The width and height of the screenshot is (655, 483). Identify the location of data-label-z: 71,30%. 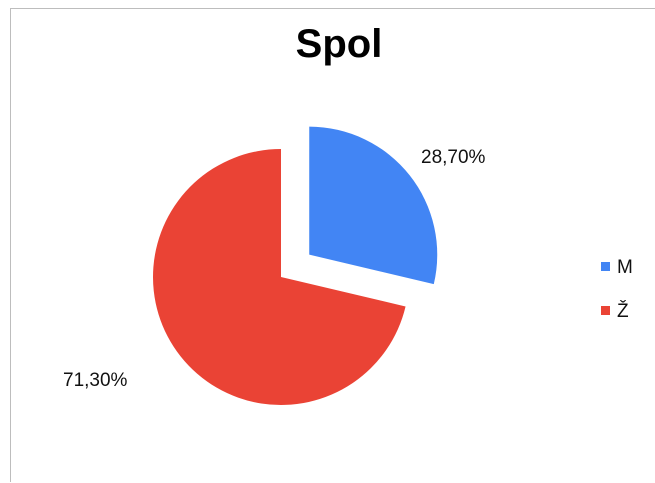
(95, 380).